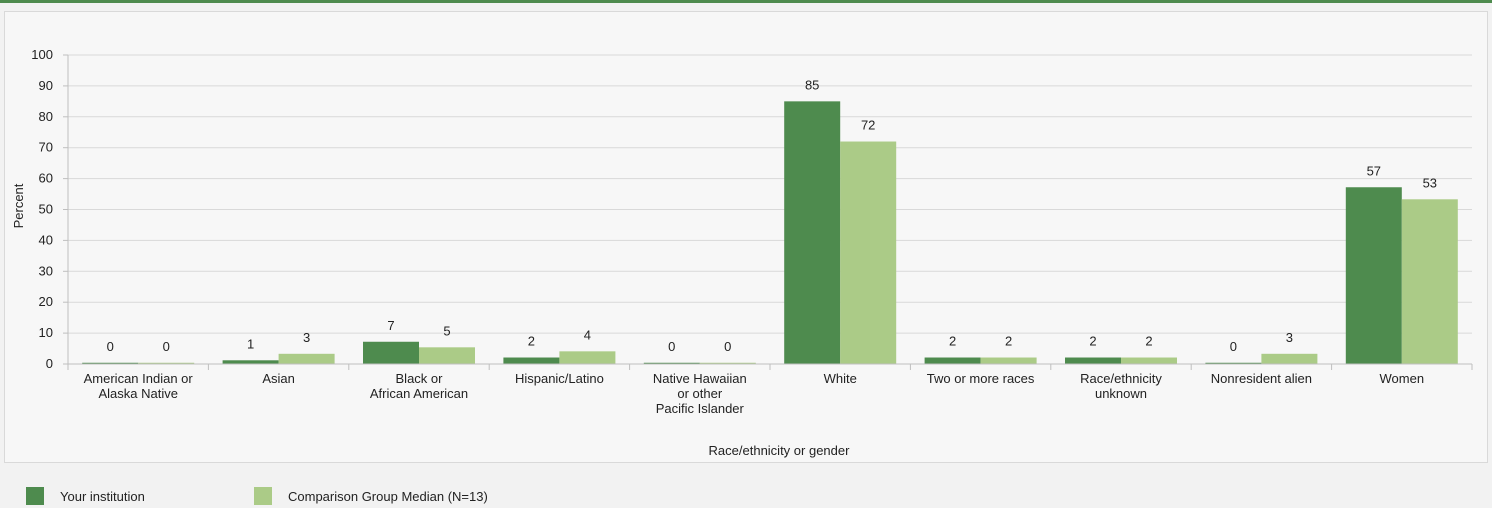 Image resolution: width=1492 pixels, height=508 pixels. I want to click on bar-value-label: 53, so click(1430, 182).